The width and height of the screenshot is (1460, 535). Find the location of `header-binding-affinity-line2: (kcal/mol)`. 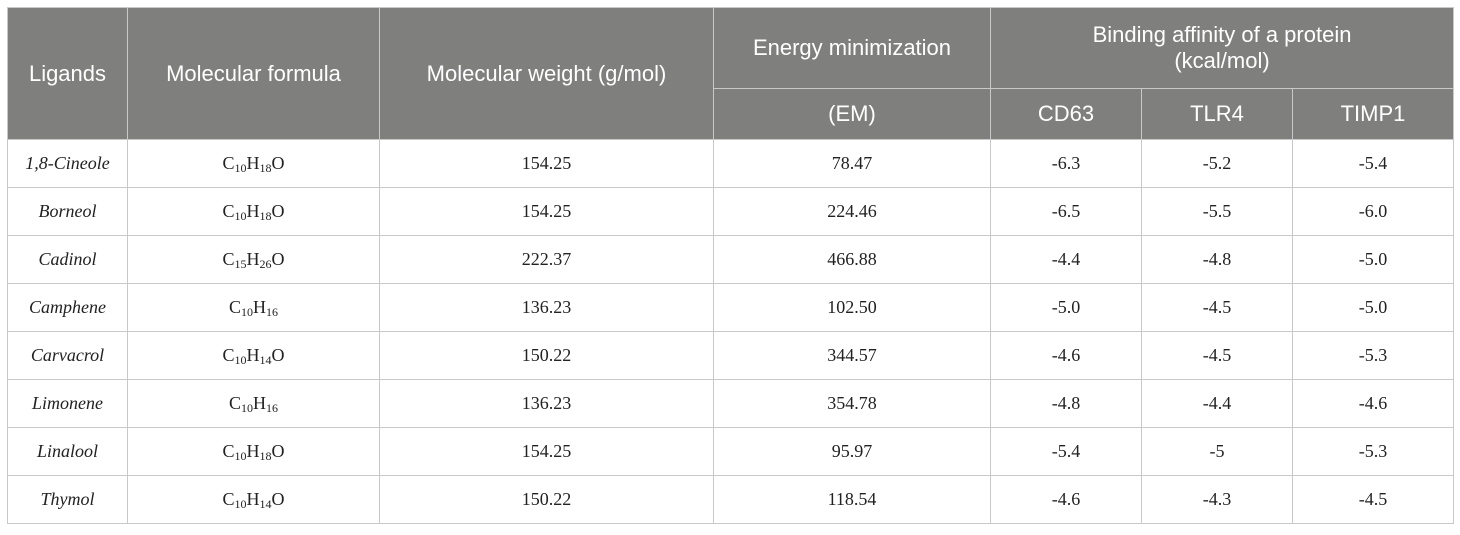

header-binding-affinity-line2: (kcal/mol) is located at coordinates (1222, 60).